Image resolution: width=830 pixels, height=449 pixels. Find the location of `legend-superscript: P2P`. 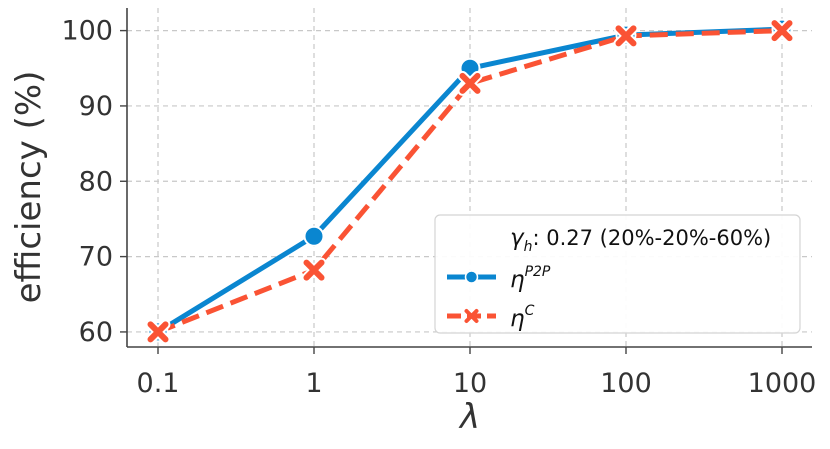

legend-superscript: P2P is located at coordinates (538, 272).